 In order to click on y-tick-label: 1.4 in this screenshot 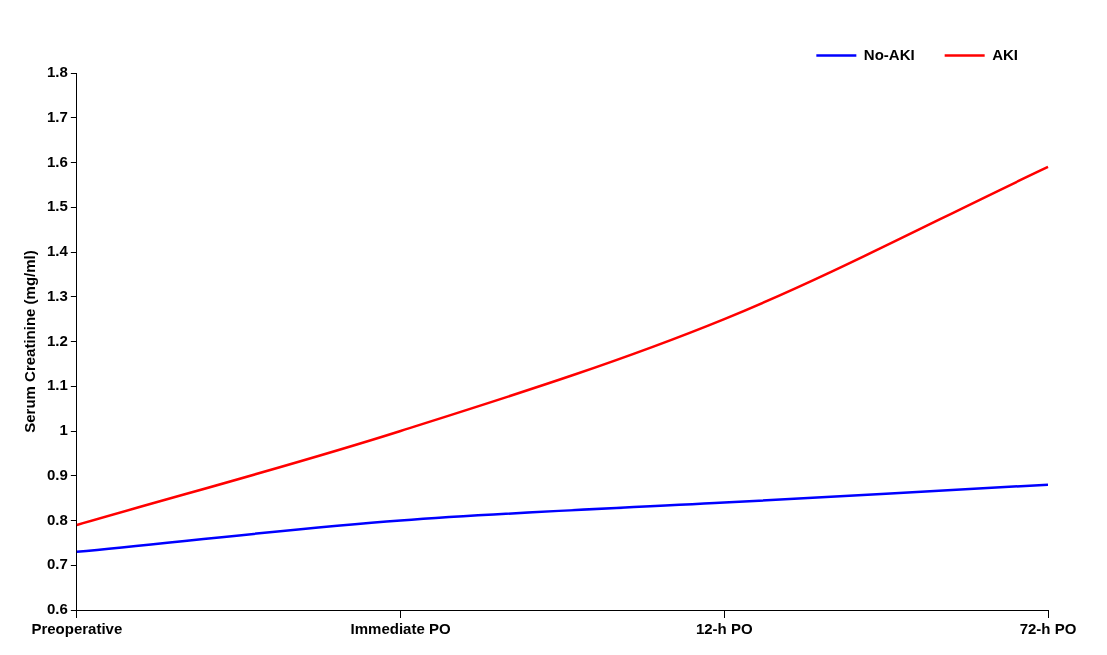, I will do `click(57, 251)`.